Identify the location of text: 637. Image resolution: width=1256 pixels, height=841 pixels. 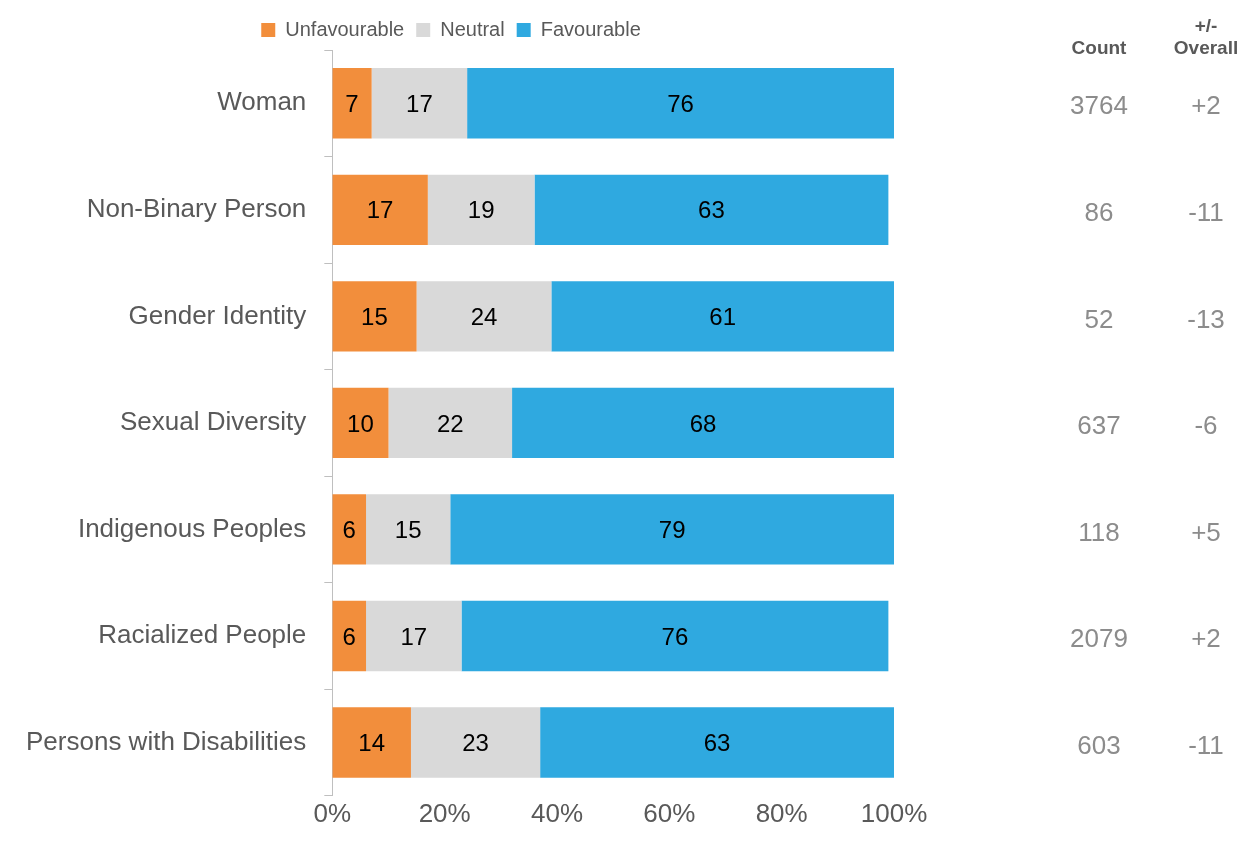
(1099, 425).